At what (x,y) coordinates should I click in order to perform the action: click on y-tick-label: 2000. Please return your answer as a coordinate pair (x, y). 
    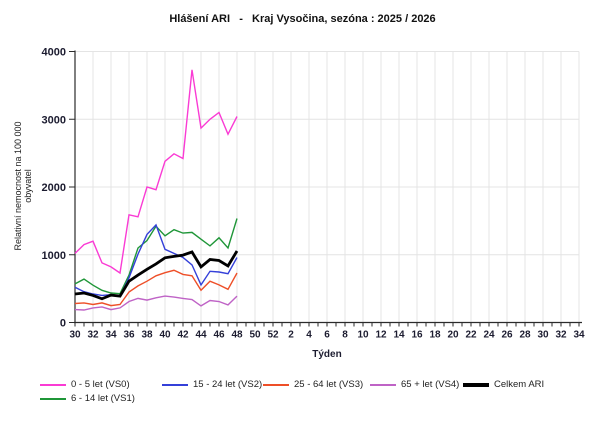
    Looking at the image, I should click on (54, 188).